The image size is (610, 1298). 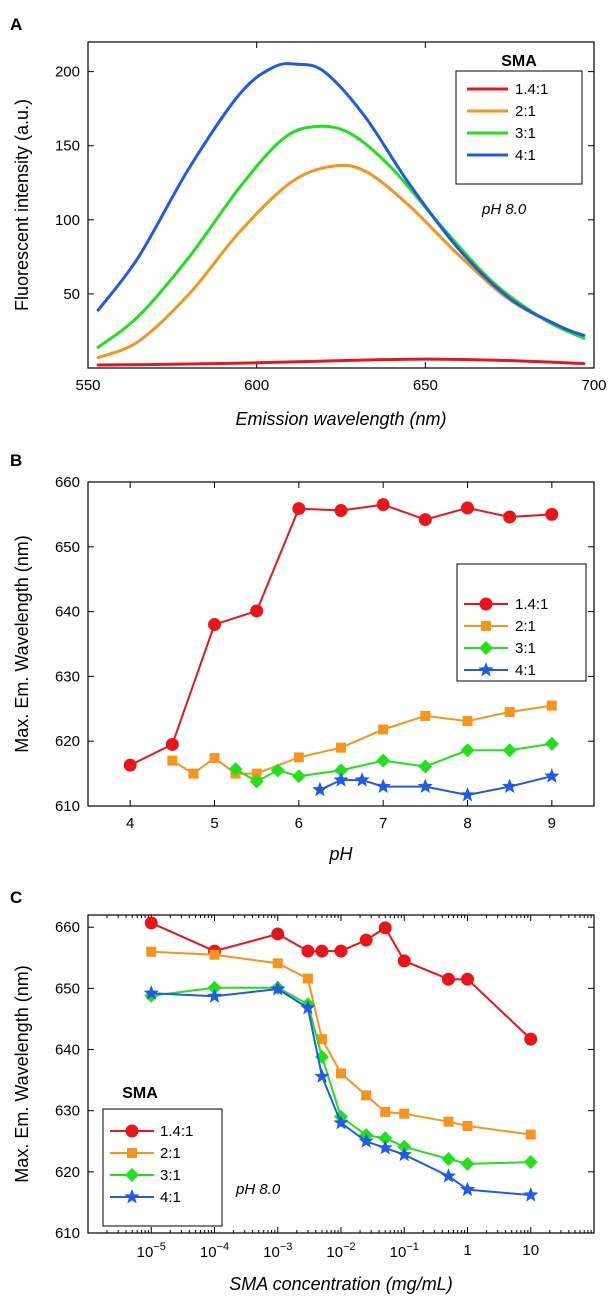 What do you see at coordinates (299, 823) in the screenshot?
I see `x-tick-label: 6` at bounding box center [299, 823].